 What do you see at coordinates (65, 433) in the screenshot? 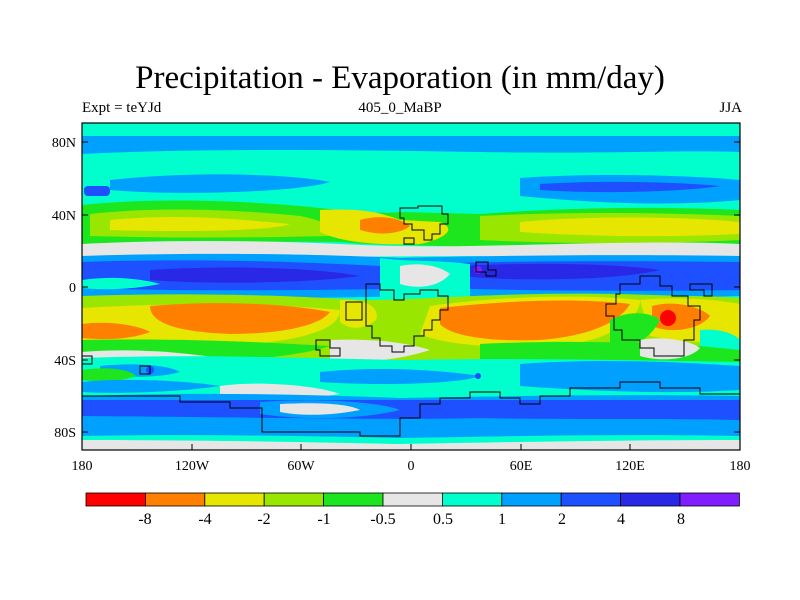
I see `y-tick-label: 80S` at bounding box center [65, 433].